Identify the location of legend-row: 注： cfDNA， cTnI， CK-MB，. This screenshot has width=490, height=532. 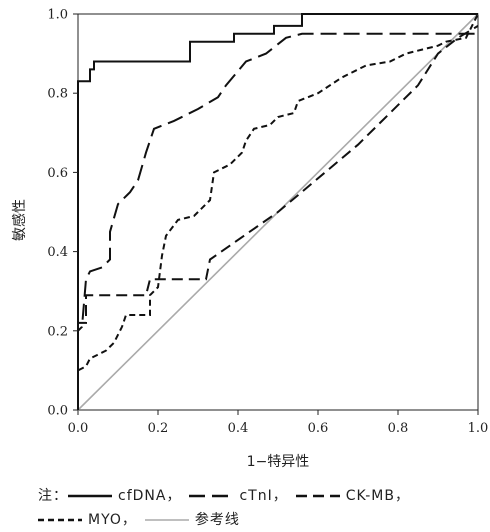
(263, 496).